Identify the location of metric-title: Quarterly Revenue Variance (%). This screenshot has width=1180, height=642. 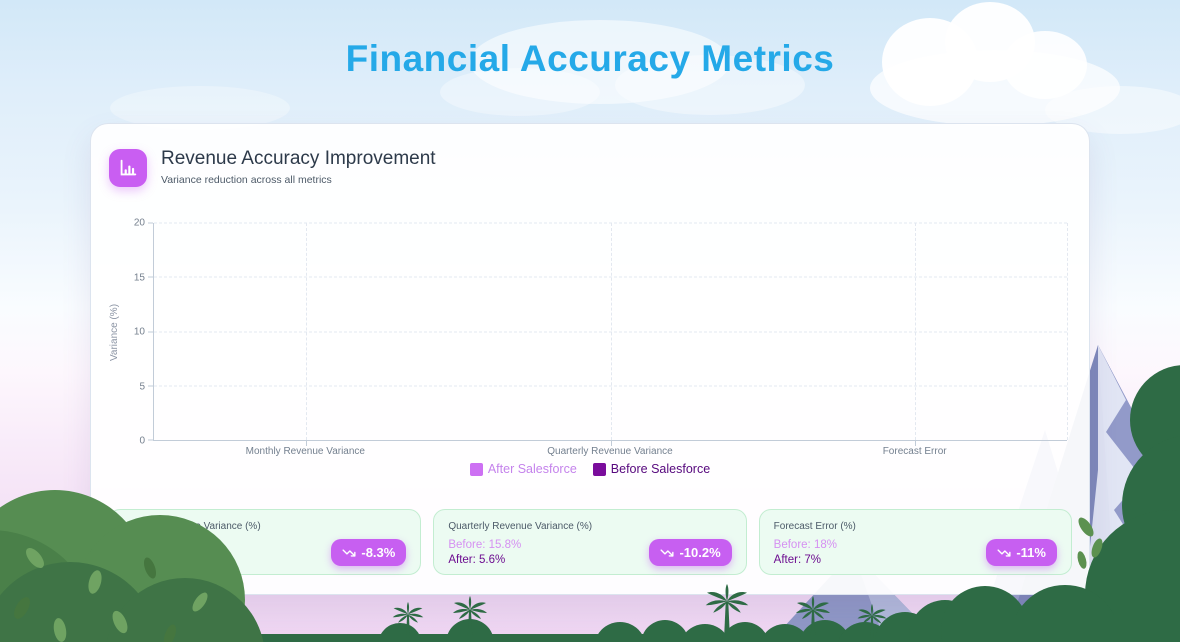
(520, 526).